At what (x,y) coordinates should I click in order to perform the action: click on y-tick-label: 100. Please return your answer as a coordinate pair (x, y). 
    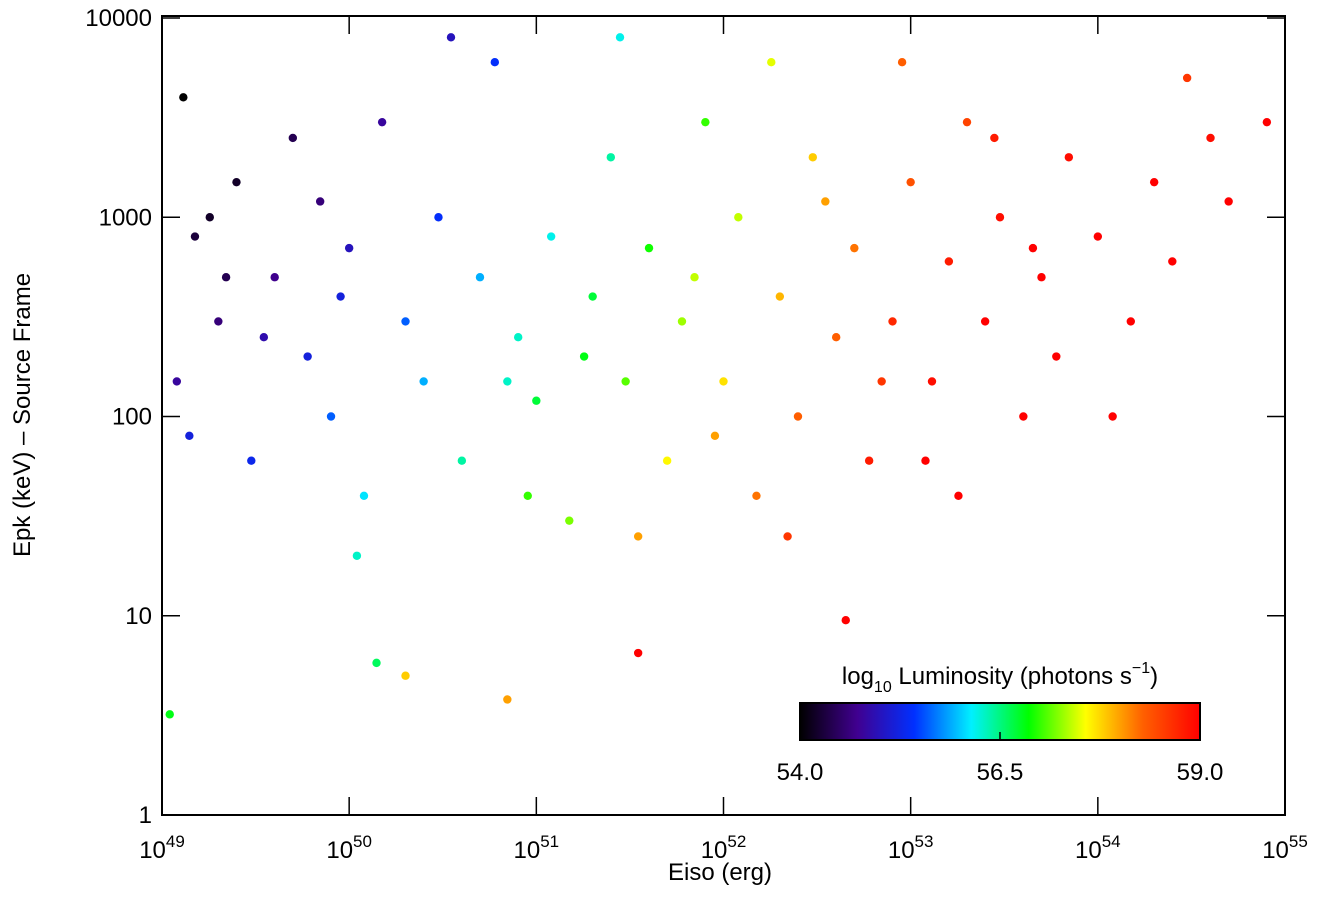
    Looking at the image, I should click on (132, 417).